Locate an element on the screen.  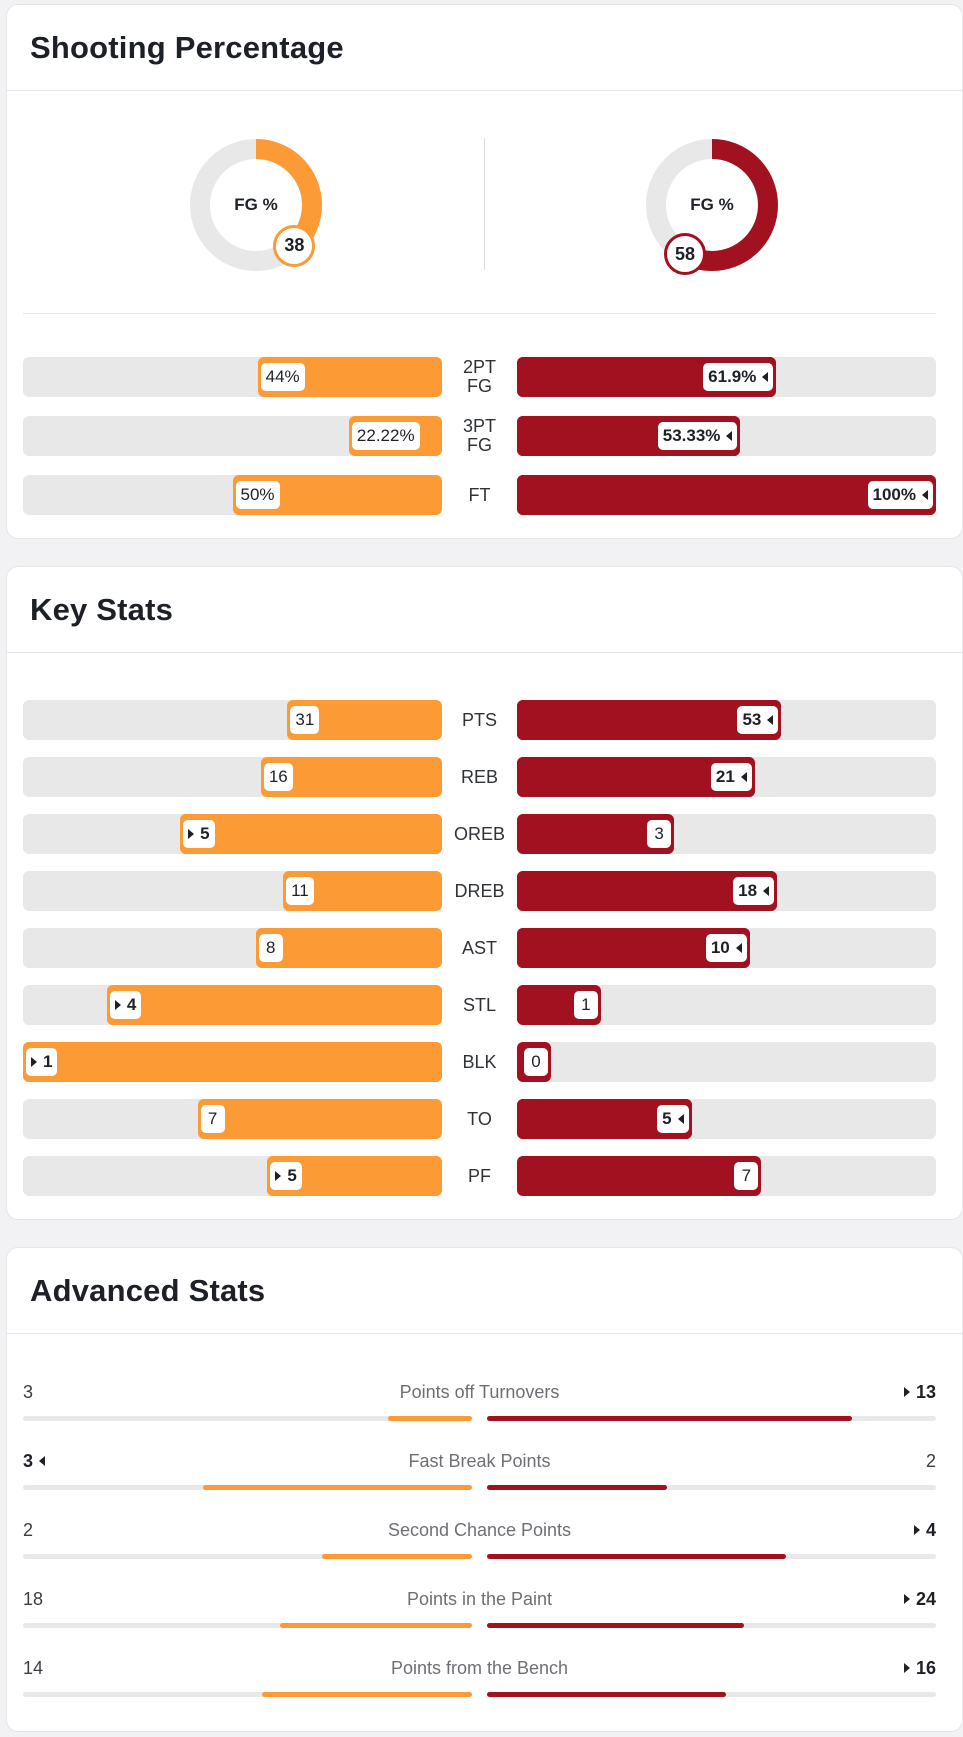
shooting-away-track: 53.33% is located at coordinates (726, 436).